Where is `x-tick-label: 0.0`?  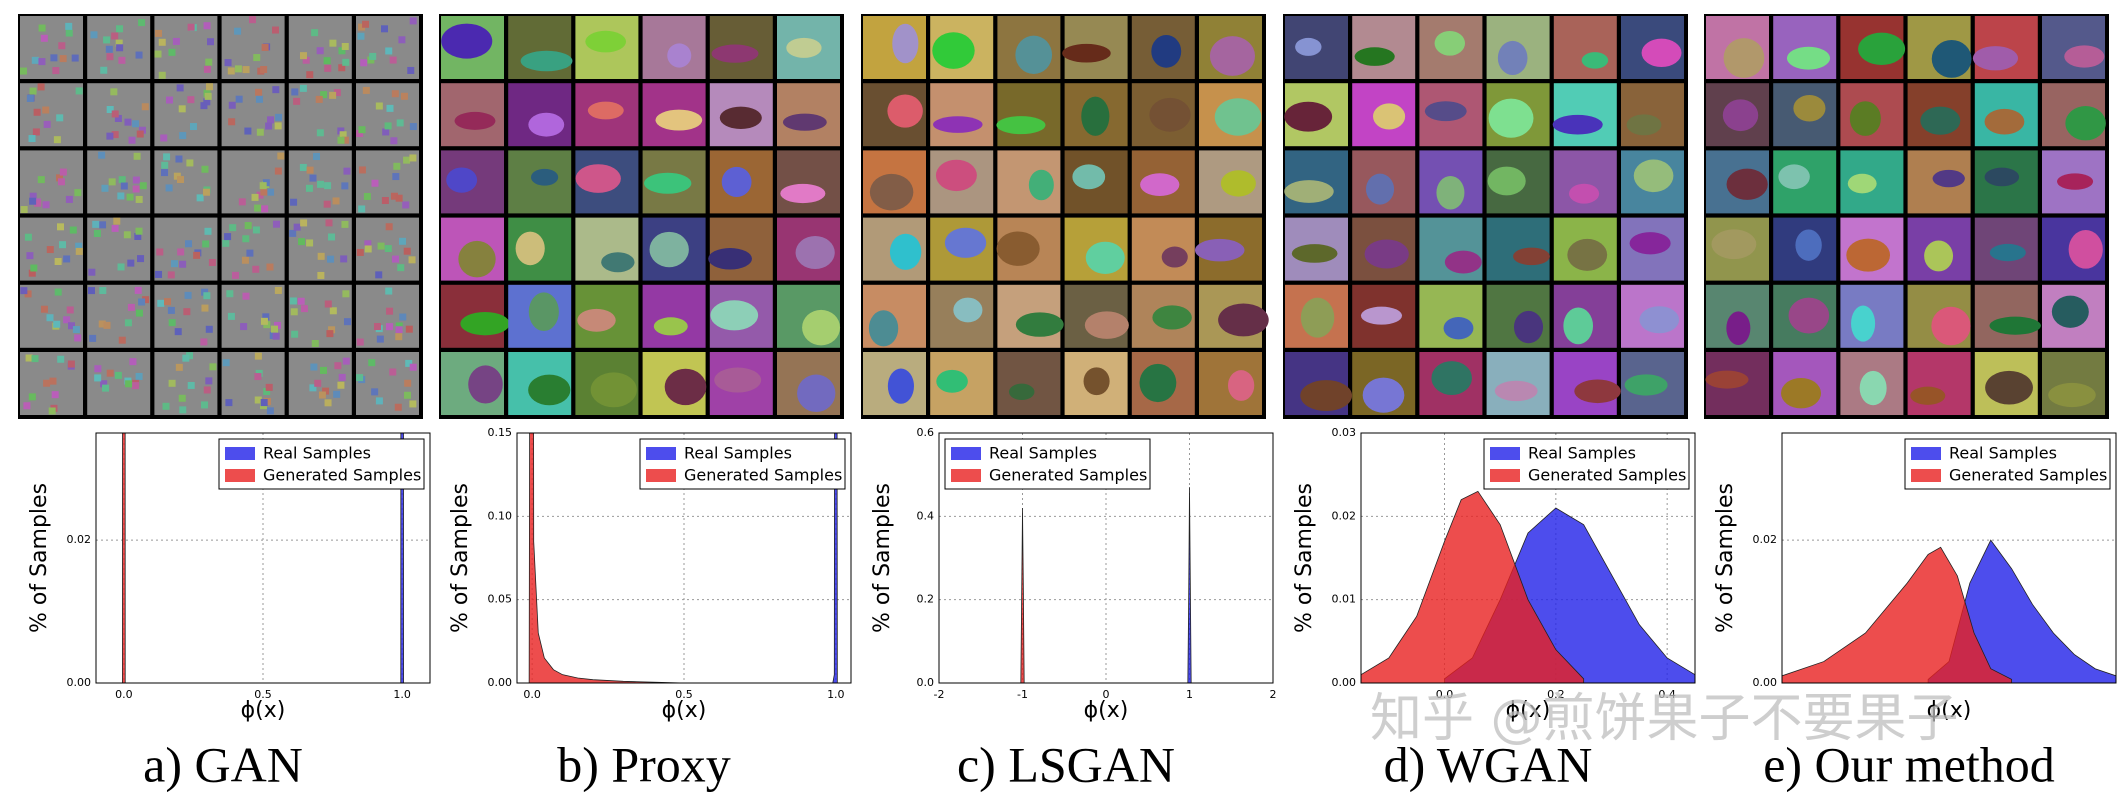
x-tick-label: 0.0 is located at coordinates (532, 694).